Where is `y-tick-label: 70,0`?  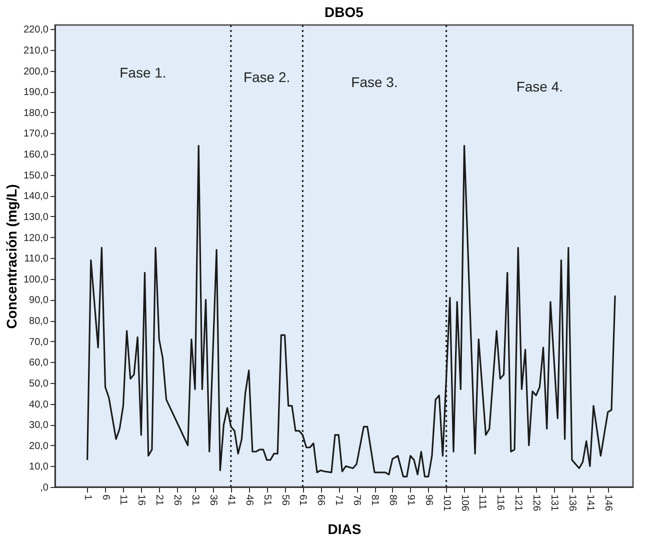
y-tick-label: 70,0 is located at coordinates (39, 342).